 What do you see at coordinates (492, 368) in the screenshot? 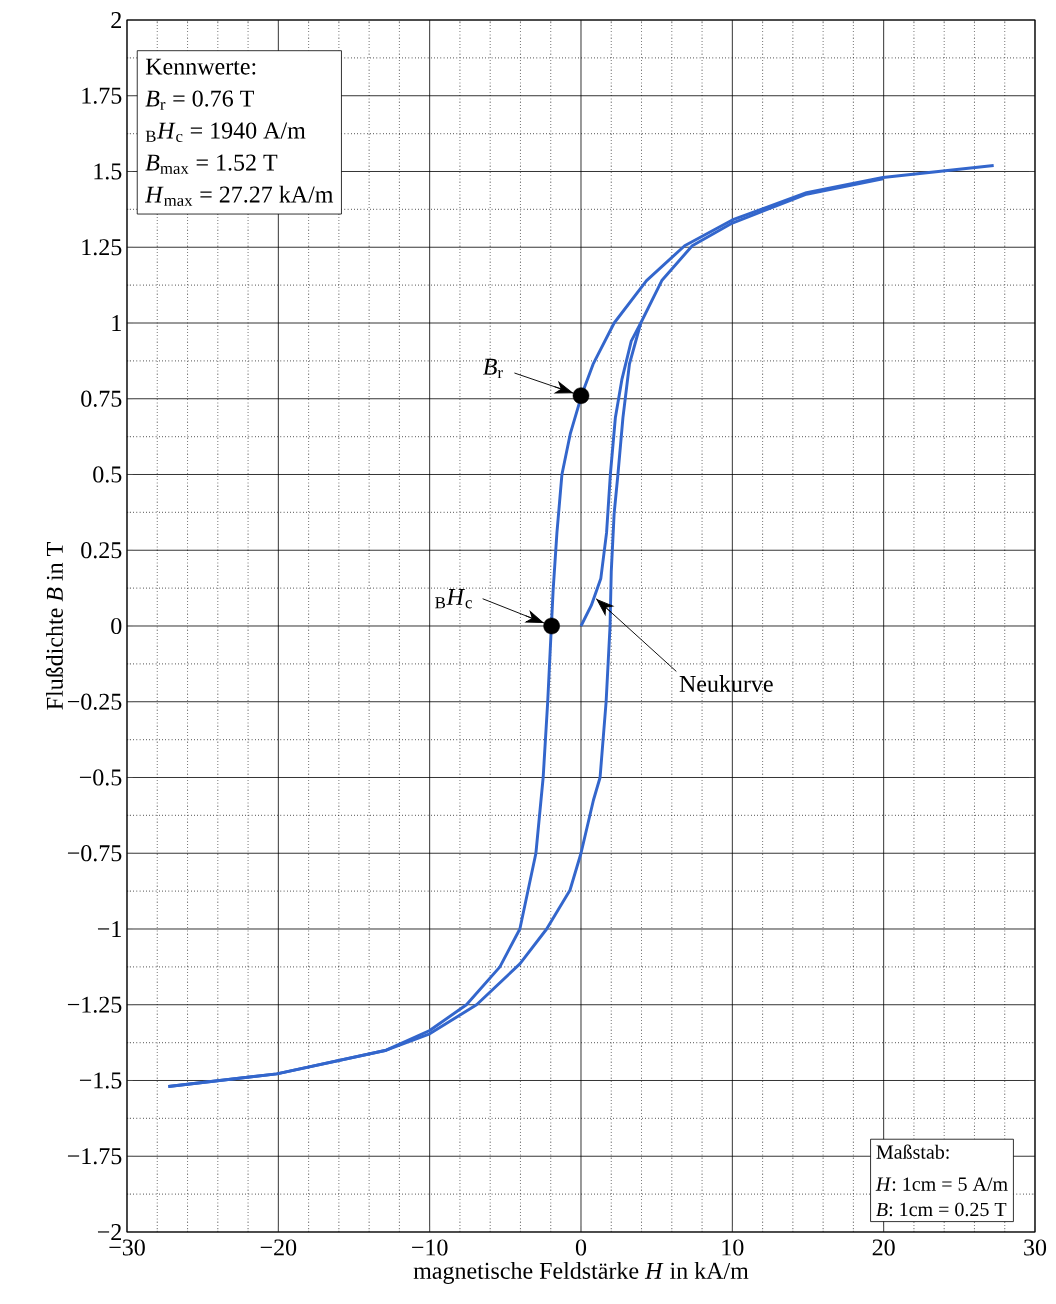
I see `annotation: B$_{r}$` at bounding box center [492, 368].